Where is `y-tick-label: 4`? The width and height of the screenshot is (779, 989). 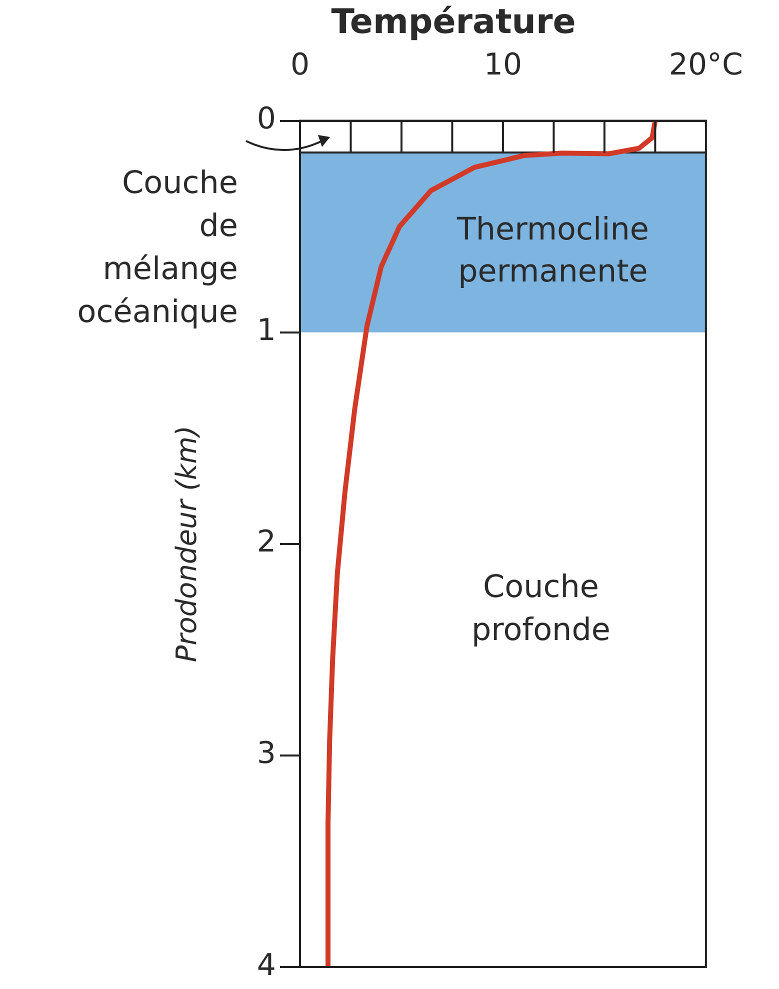
y-tick-label: 4 is located at coordinates (266, 965).